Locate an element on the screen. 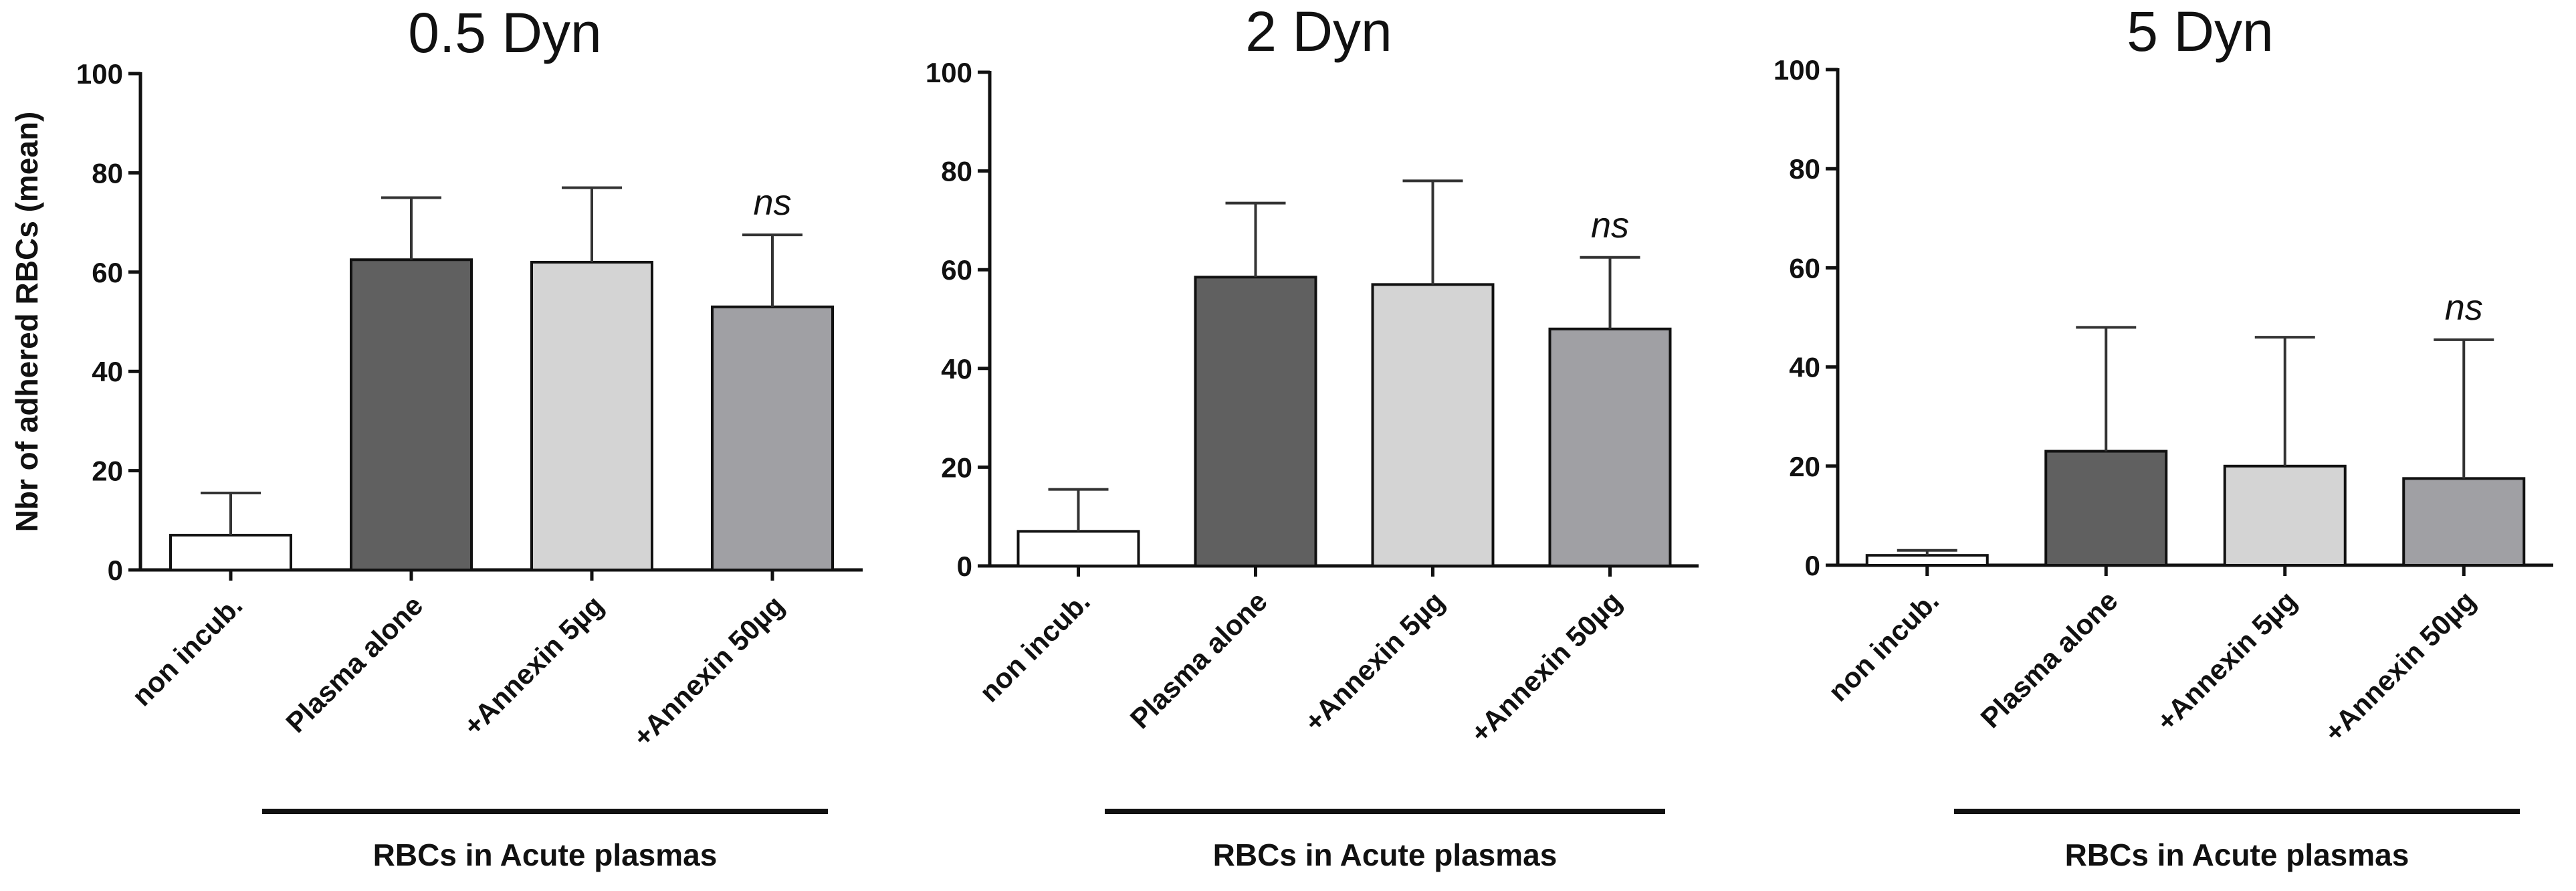 This screenshot has width=2576, height=891. panel-title: 5 Dyn is located at coordinates (2200, 32).